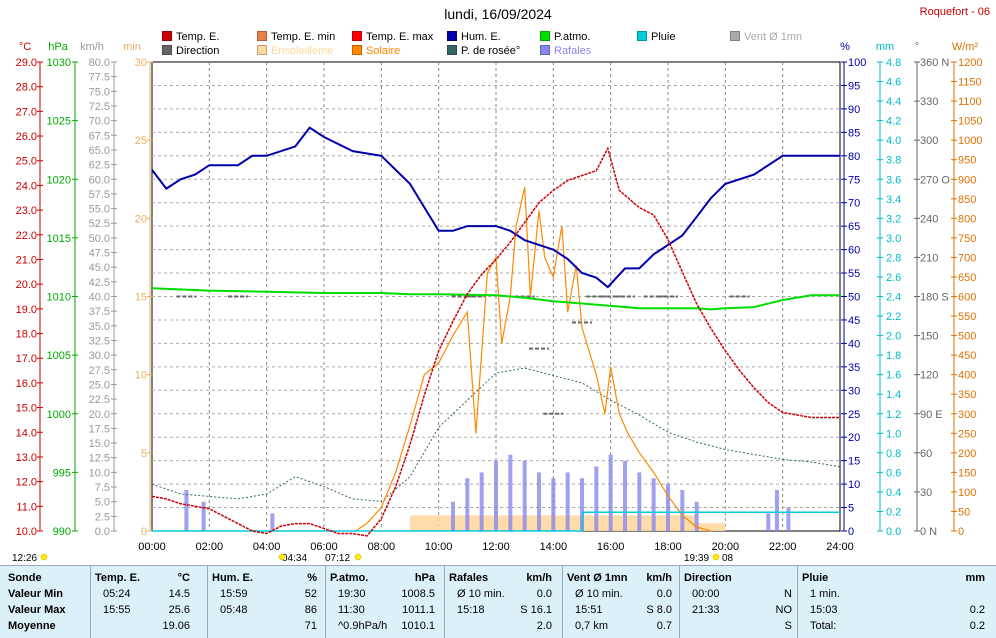 The image size is (996, 638). I want to click on rain-axis-tick: 4.0, so click(893, 141).